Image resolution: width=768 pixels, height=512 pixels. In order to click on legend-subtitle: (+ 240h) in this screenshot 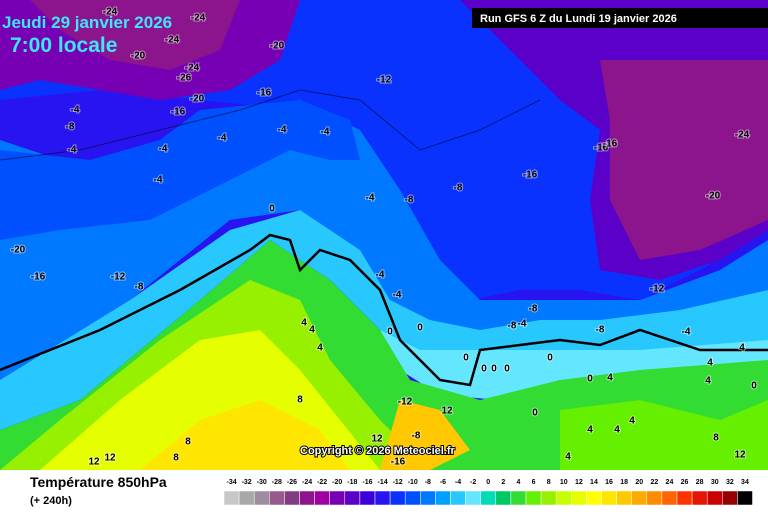, I will do `click(51, 501)`.